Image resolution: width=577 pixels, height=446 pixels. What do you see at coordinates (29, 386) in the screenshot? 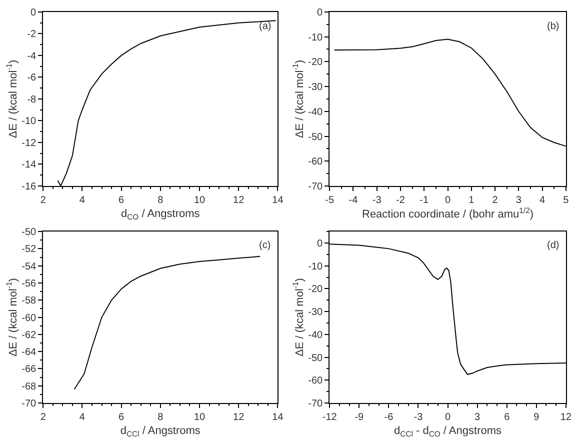
I see `y-tick-label: -68` at bounding box center [29, 386].